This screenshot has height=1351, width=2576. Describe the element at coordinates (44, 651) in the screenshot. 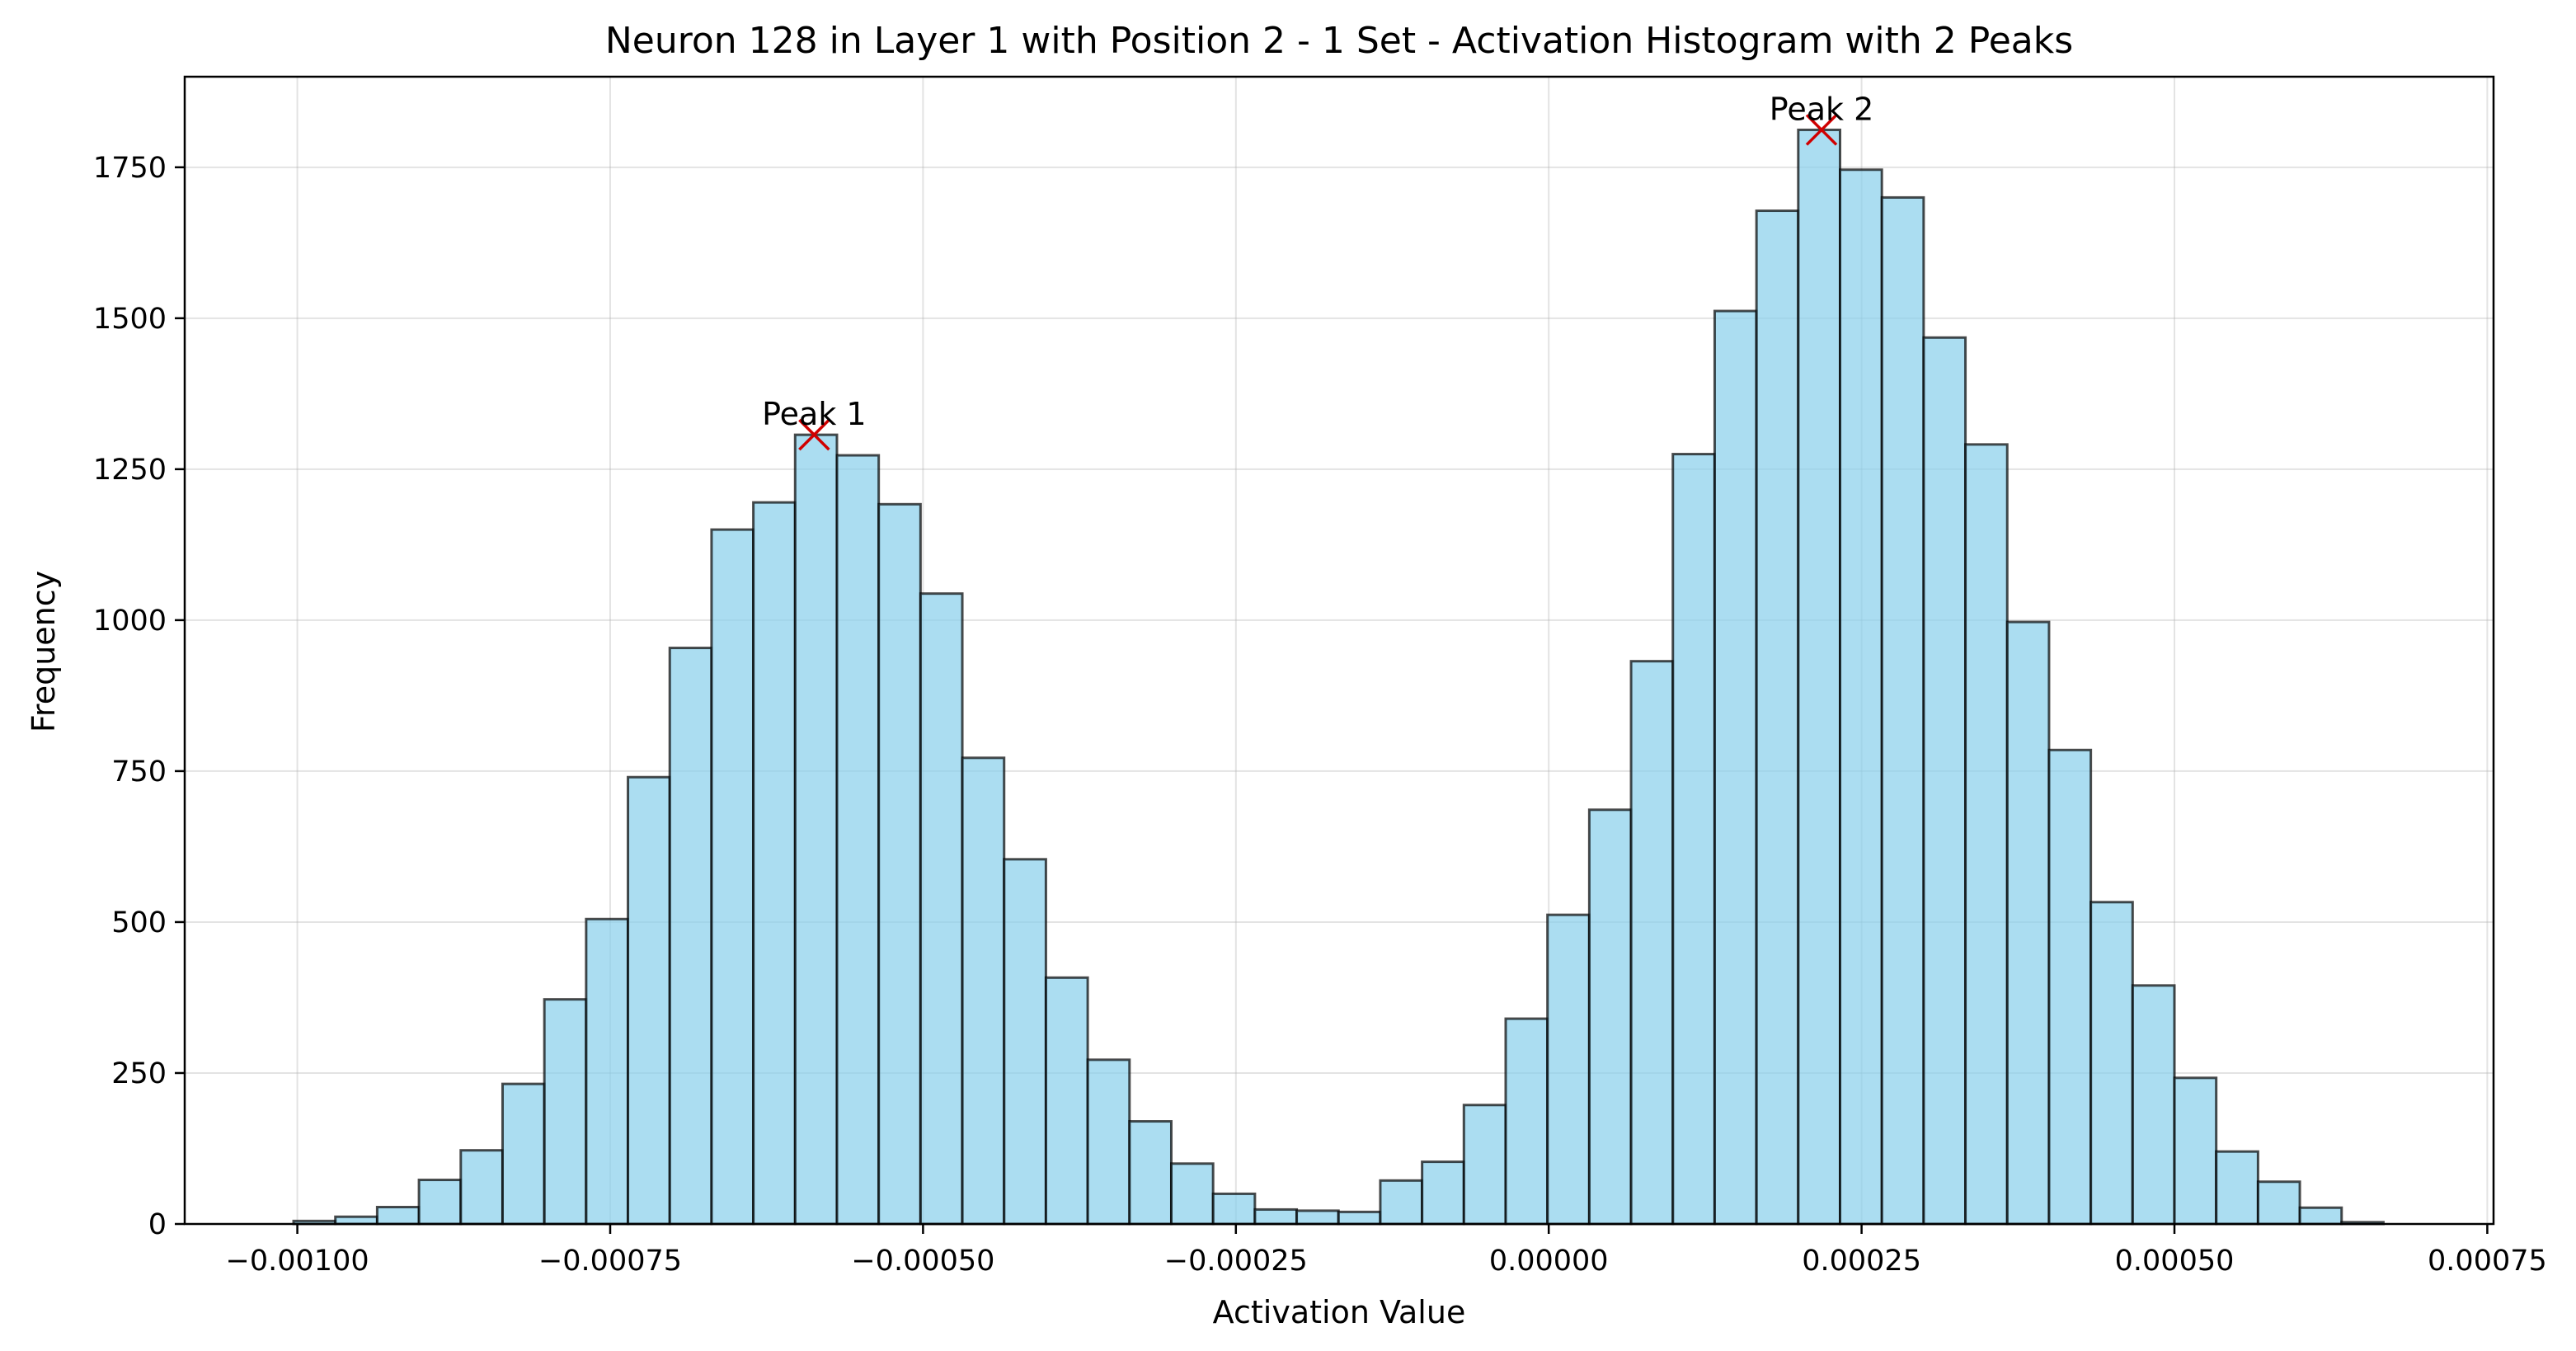

I see `y-axis-label: Frequency` at that location.